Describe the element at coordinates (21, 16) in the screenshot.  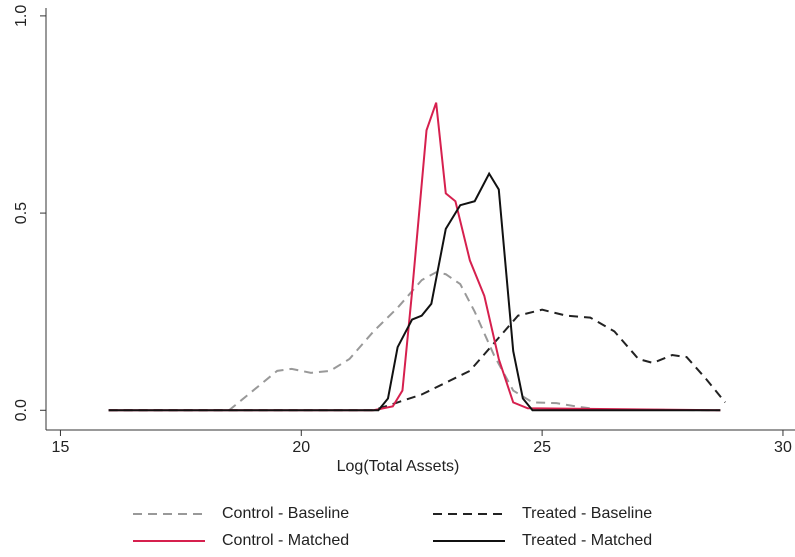
I see `y-tick-label: 1.0` at that location.